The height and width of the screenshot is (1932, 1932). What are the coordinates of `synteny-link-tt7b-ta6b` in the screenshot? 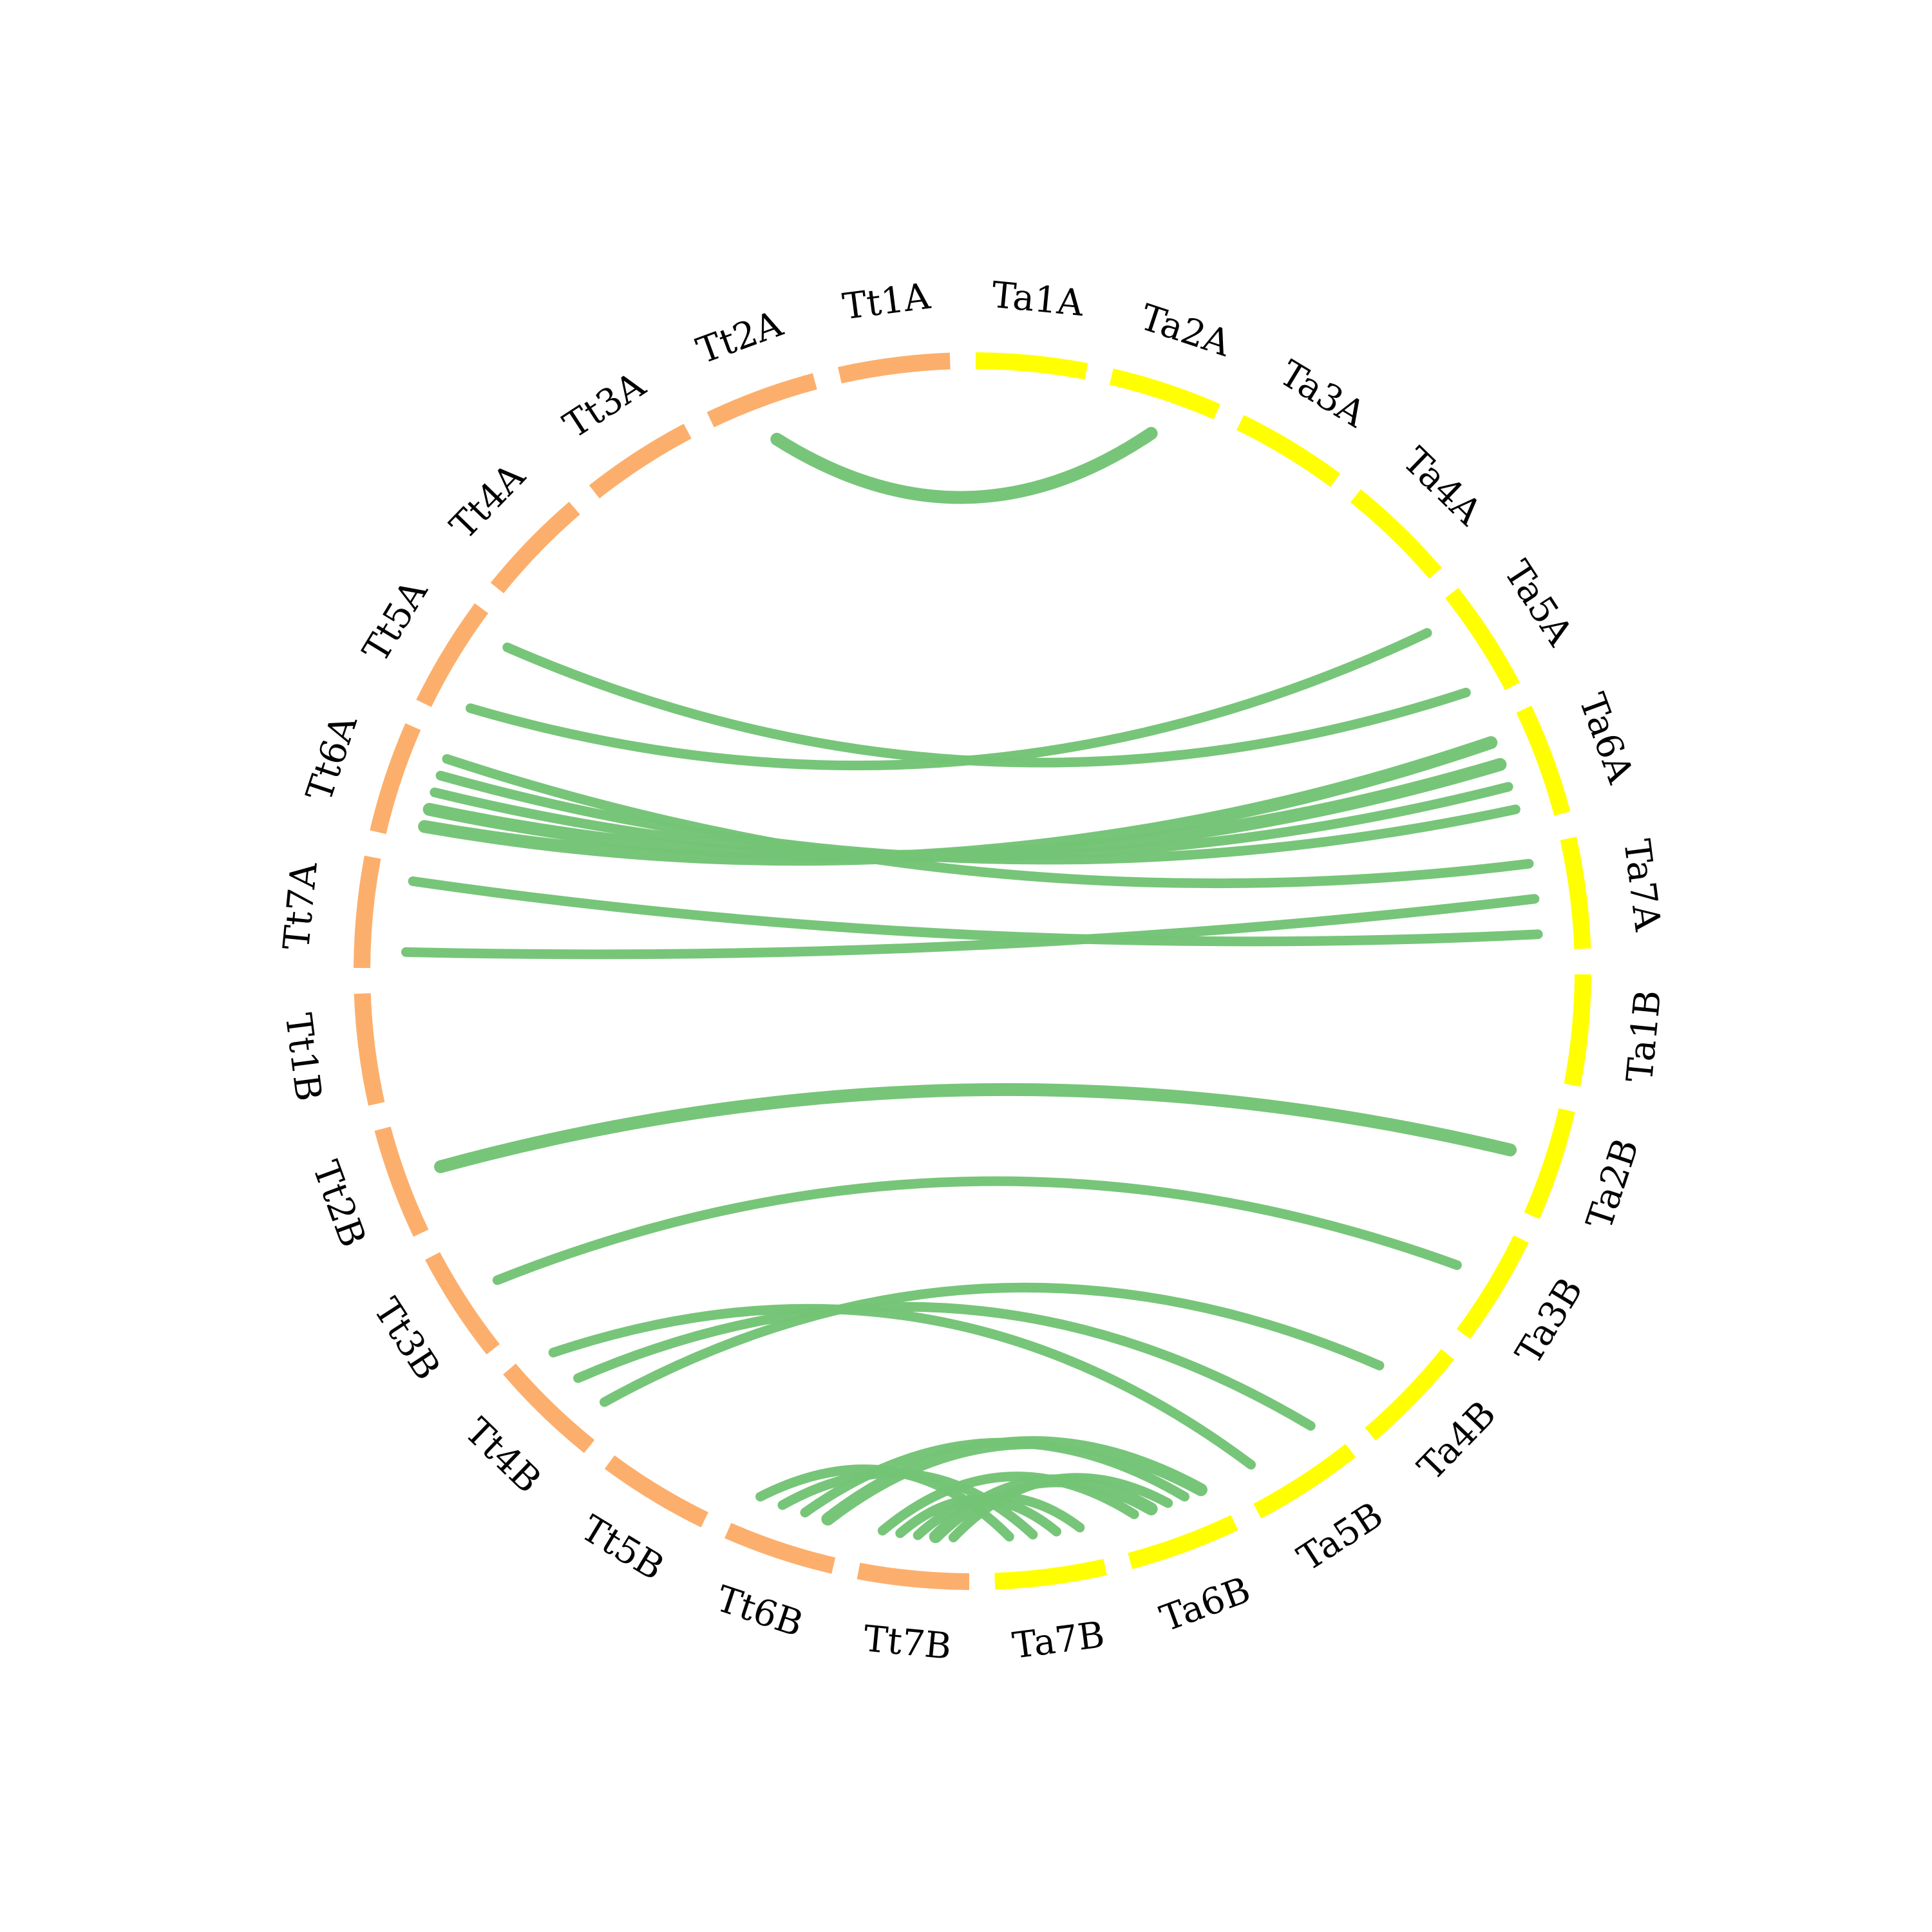 It's located at (1008, 1504).